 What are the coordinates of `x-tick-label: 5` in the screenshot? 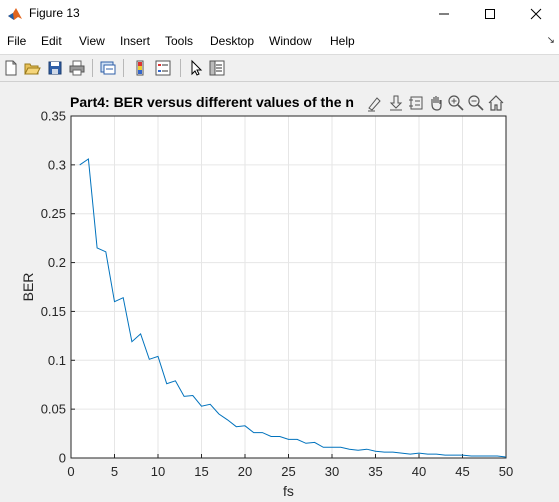 It's located at (114, 471).